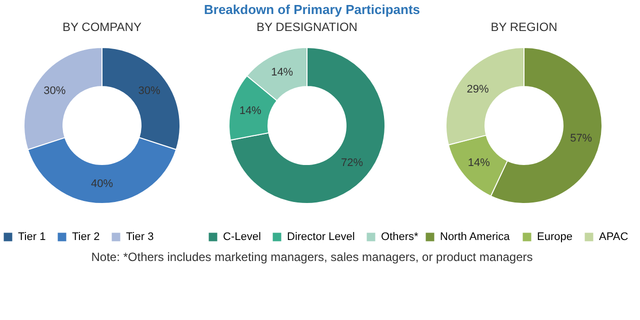 Image resolution: width=640 pixels, height=320 pixels. What do you see at coordinates (613, 237) in the screenshot?
I see `legend-label: APAC` at bounding box center [613, 237].